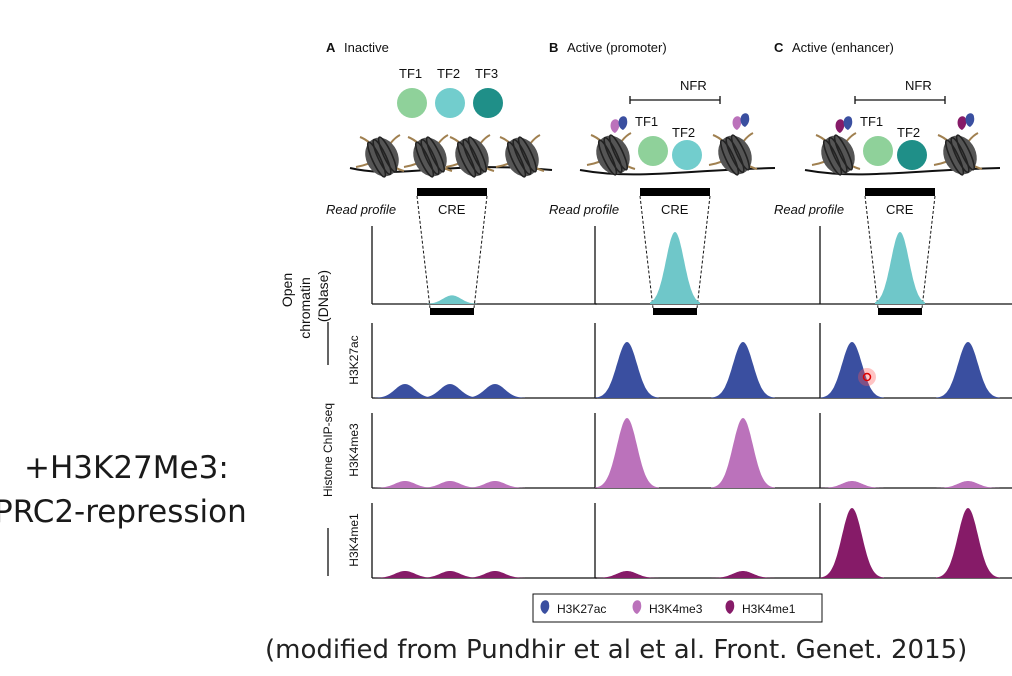  What do you see at coordinates (323, 296) in the screenshot?
I see `open-chromatin-label-3: (DNase)` at bounding box center [323, 296].